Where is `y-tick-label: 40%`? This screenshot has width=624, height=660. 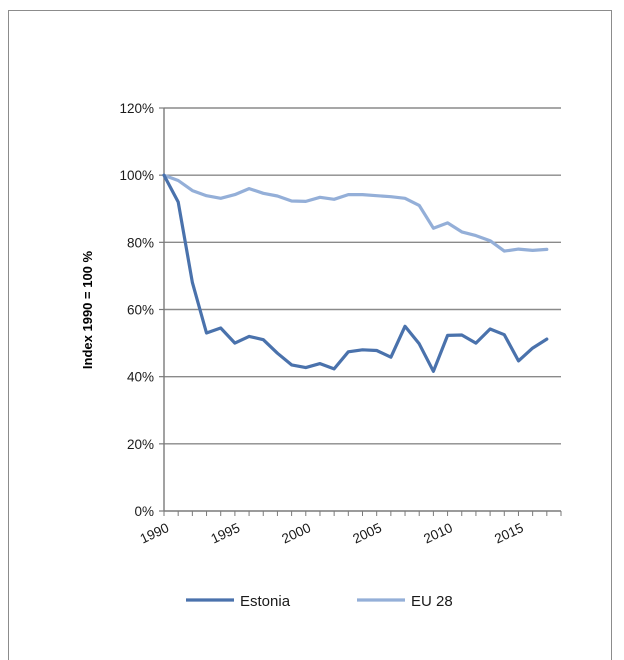
y-tick-label: 40% is located at coordinates (140, 377).